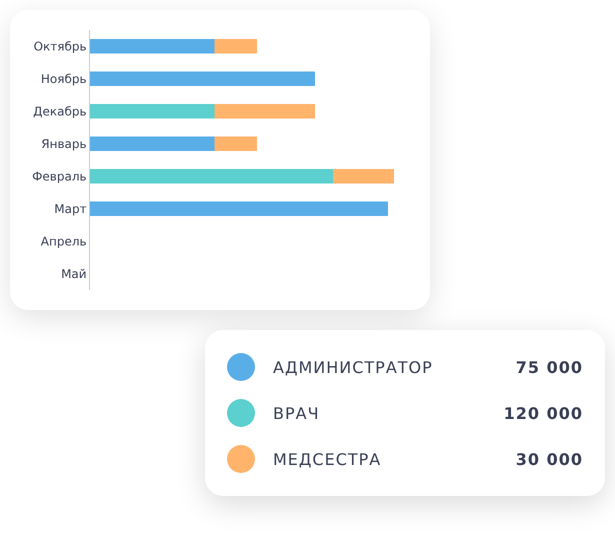  Describe the element at coordinates (64, 143) in the screenshot. I see `y-tick-label: Январь` at that location.